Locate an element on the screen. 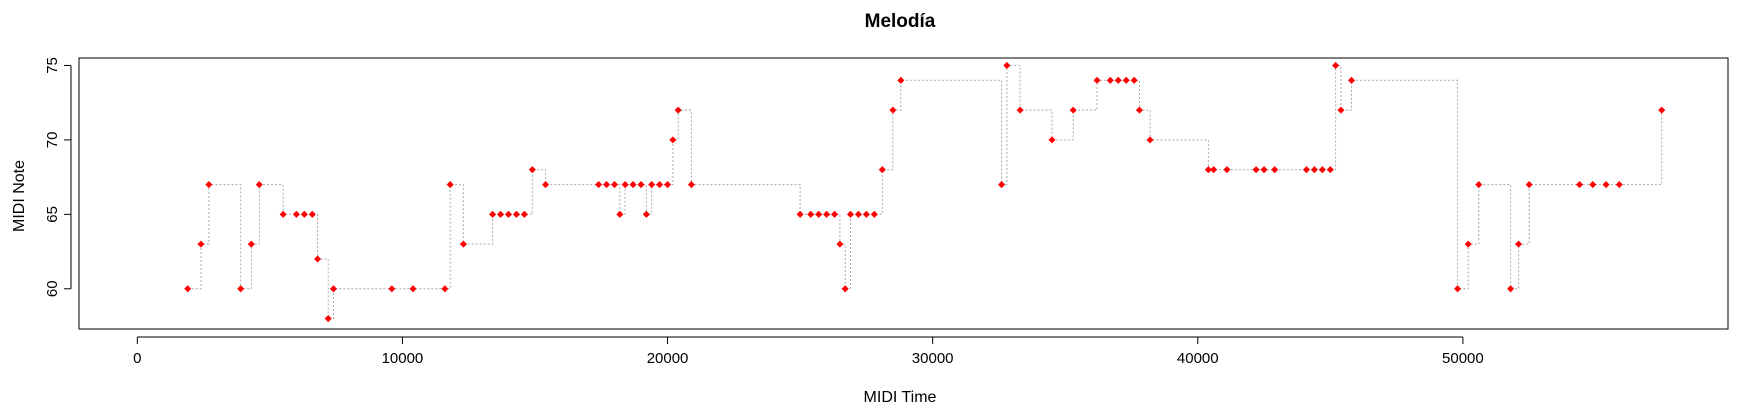 The width and height of the screenshot is (1738, 416). x-tick-label: 10000 is located at coordinates (403, 358).